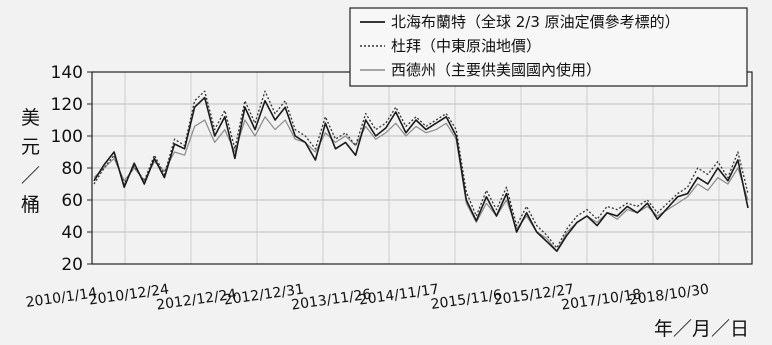 The width and height of the screenshot is (772, 345). I want to click on x-tick-label: 2018/10/30, so click(669, 295).